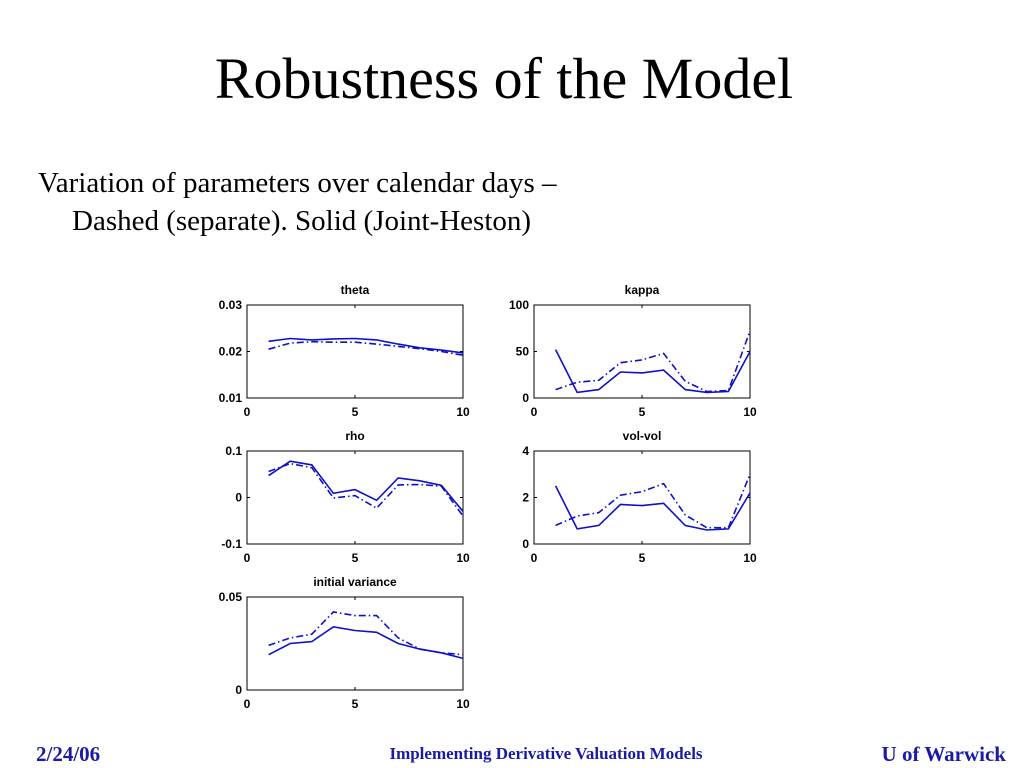 The height and width of the screenshot is (768, 1024). What do you see at coordinates (231, 597) in the screenshot?
I see `y-tick-label: 0.05` at bounding box center [231, 597].